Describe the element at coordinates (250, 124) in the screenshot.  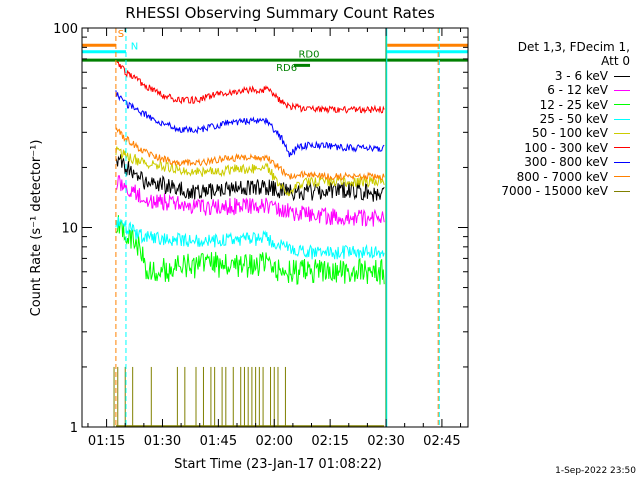
I see `series-line-300to800keV` at that location.